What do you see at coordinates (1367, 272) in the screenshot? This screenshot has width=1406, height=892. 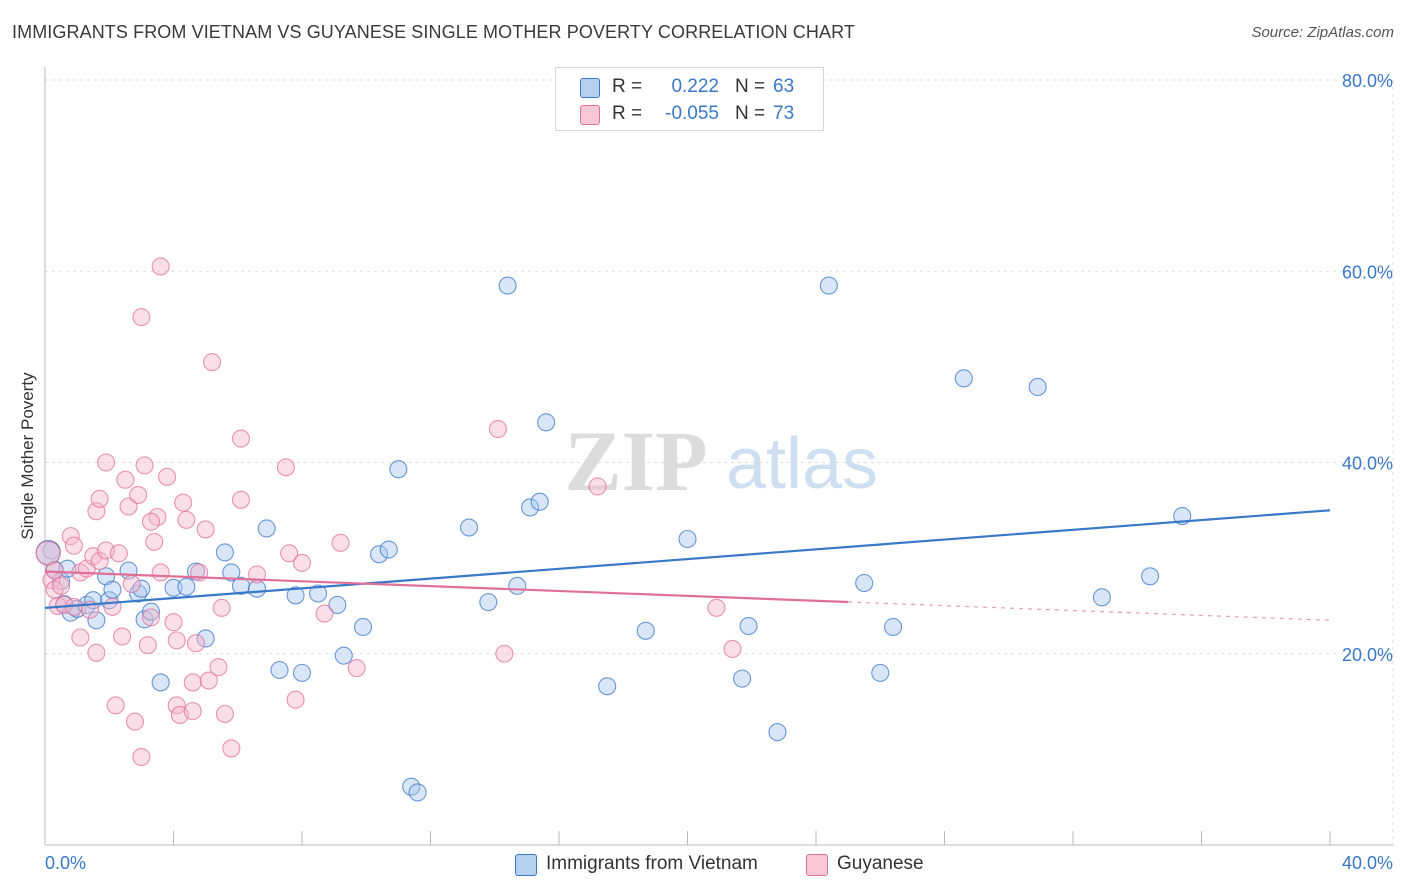 I see `y-tick-label: 60.0%` at bounding box center [1367, 272].